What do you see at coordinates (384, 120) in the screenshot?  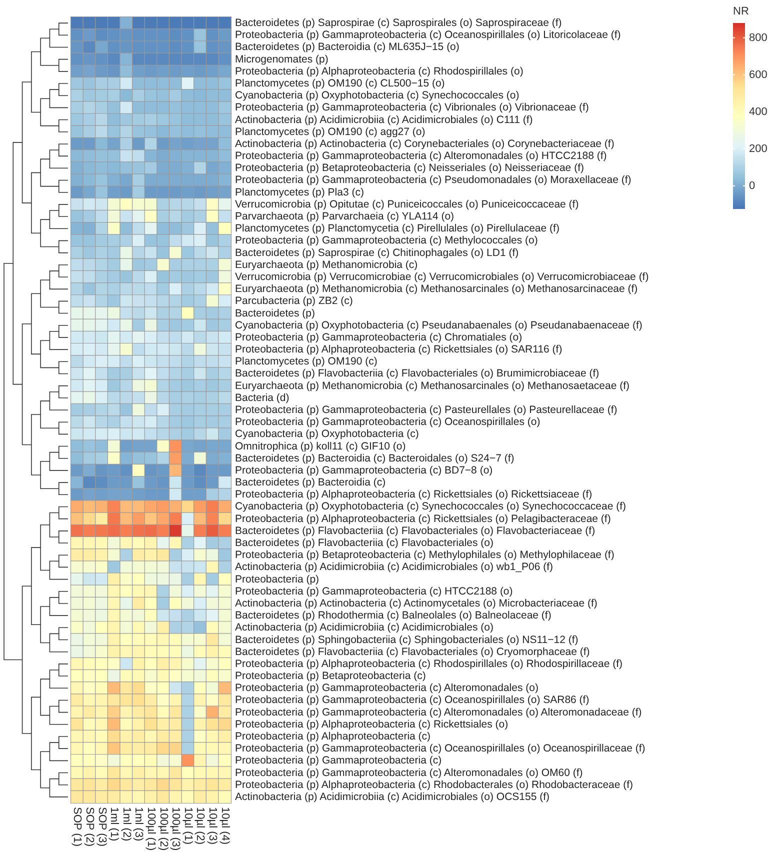 I see `y-tick-label: Actinobacteria (p) Acidimicrobiia (c) Acidimicrobiales (o) C111 (f)` at bounding box center [384, 120].